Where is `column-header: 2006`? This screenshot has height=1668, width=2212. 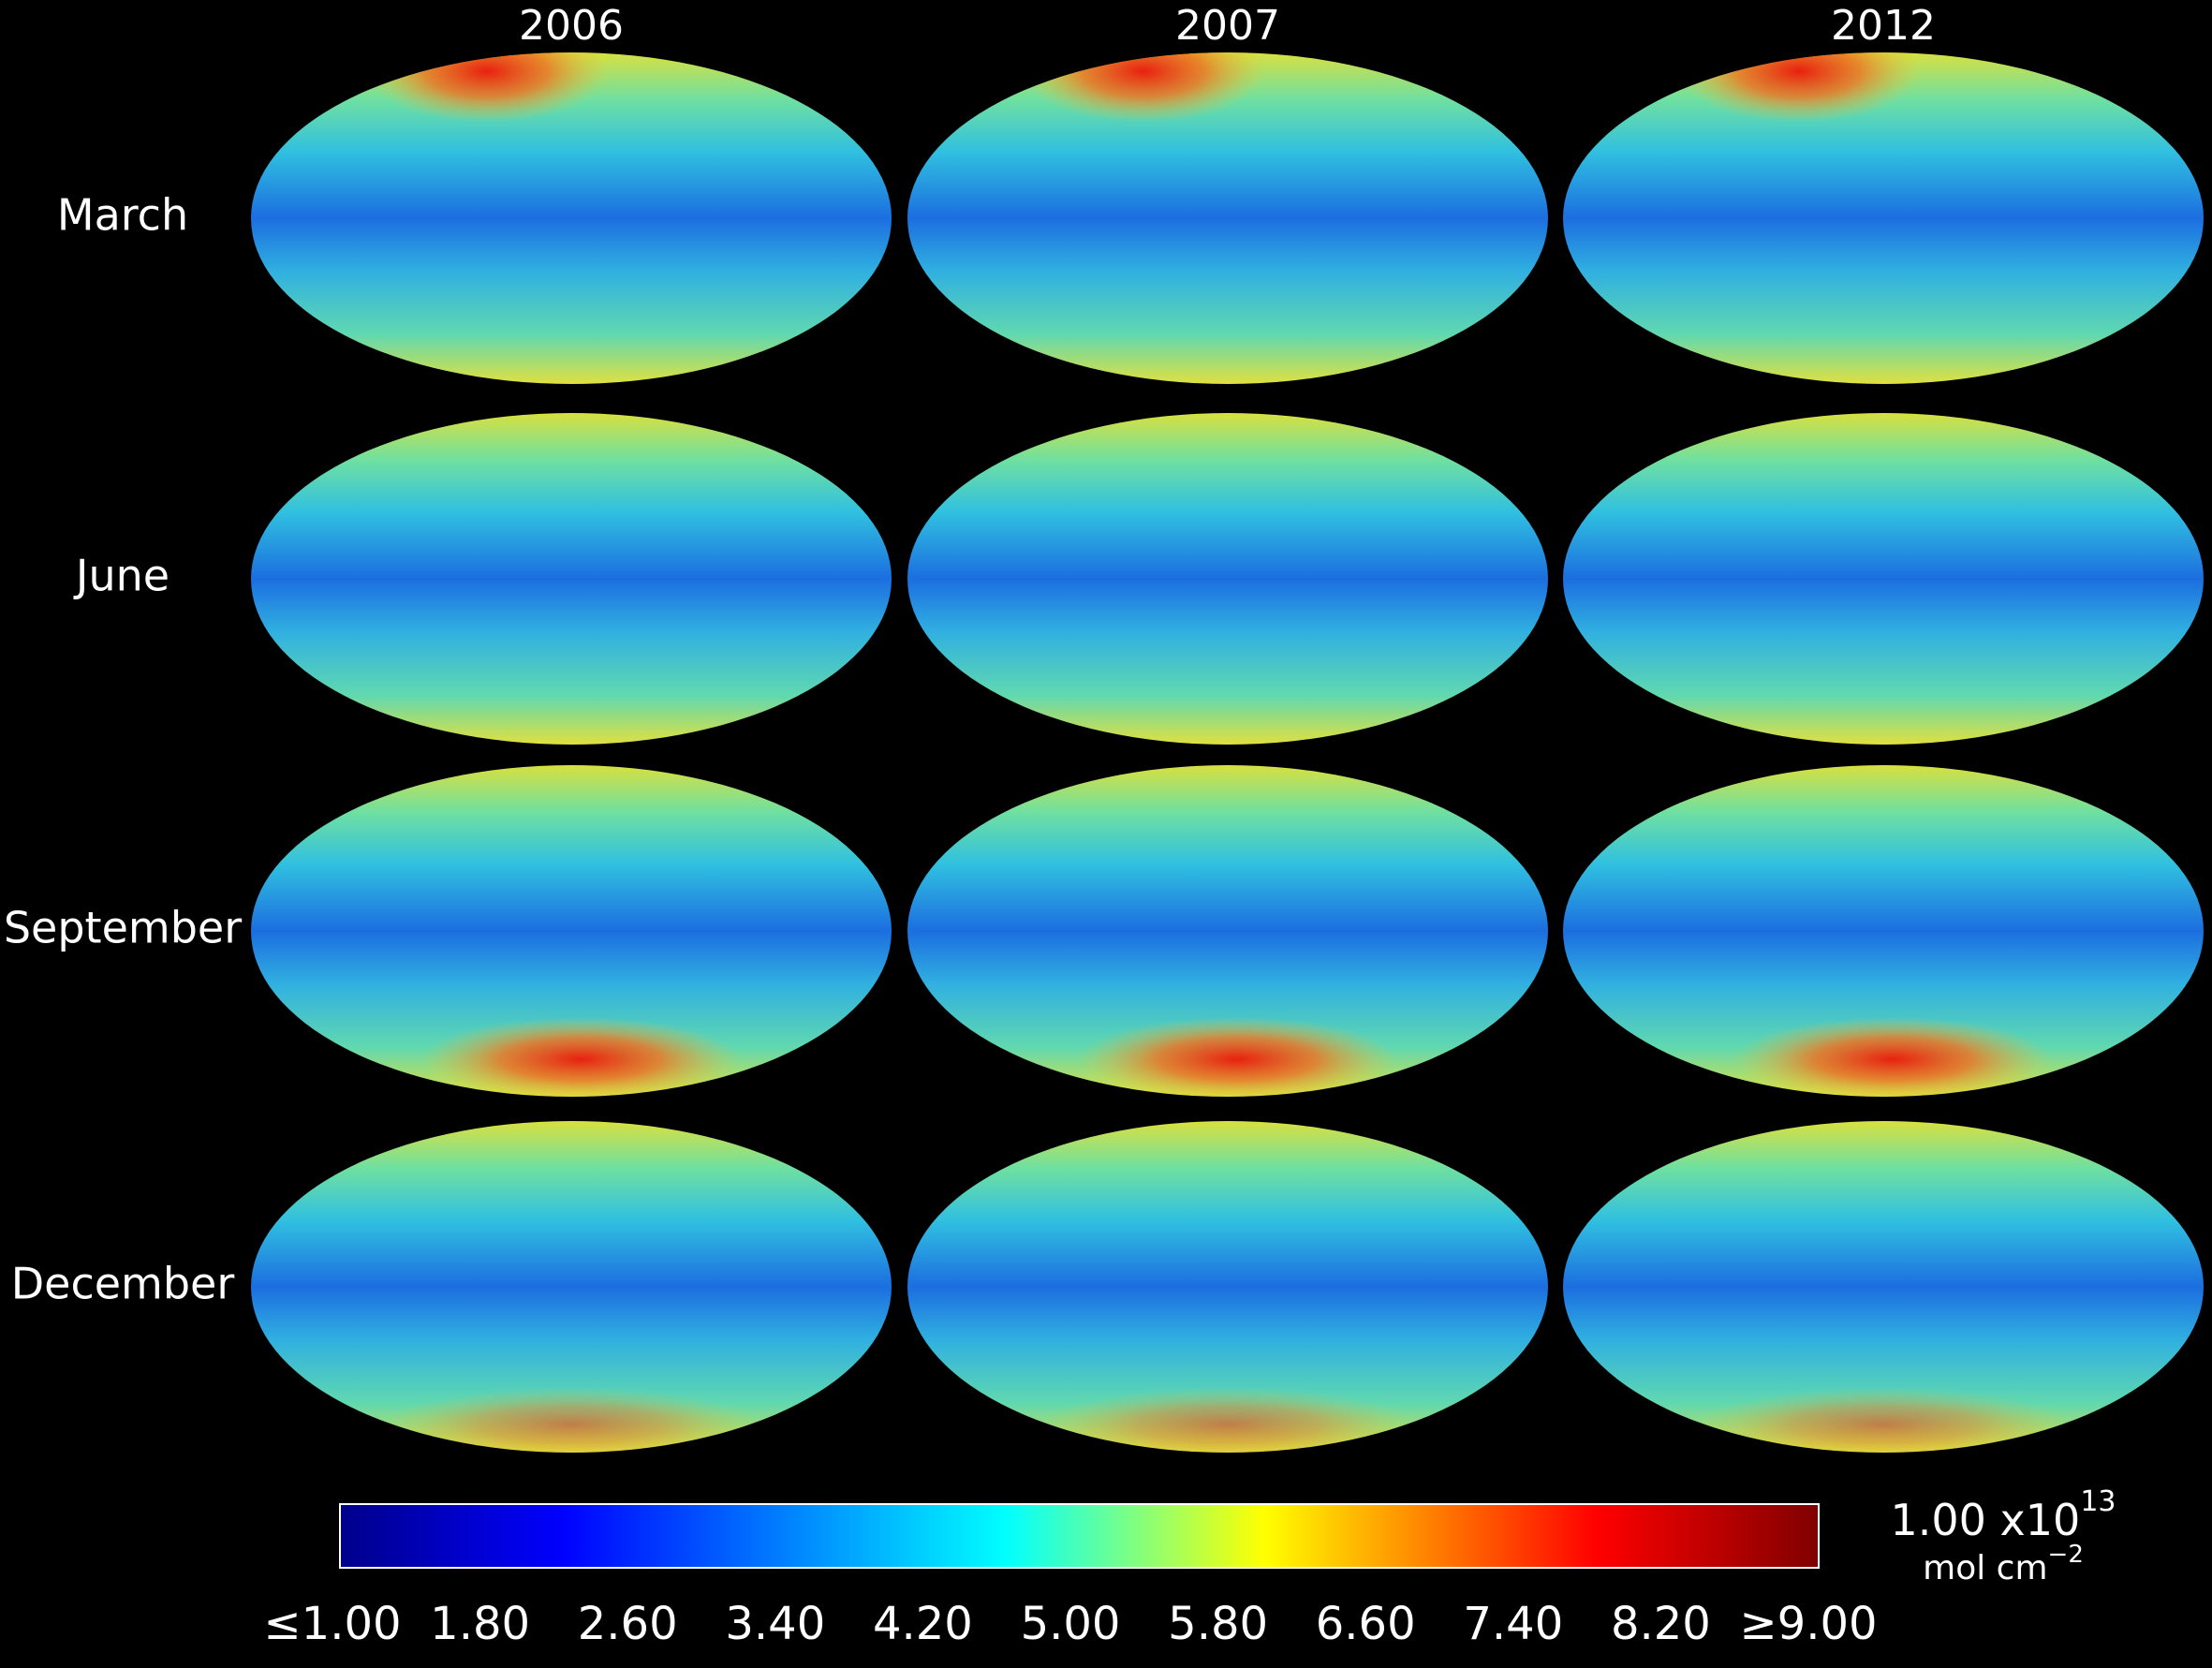
column-header: 2006 is located at coordinates (572, 26).